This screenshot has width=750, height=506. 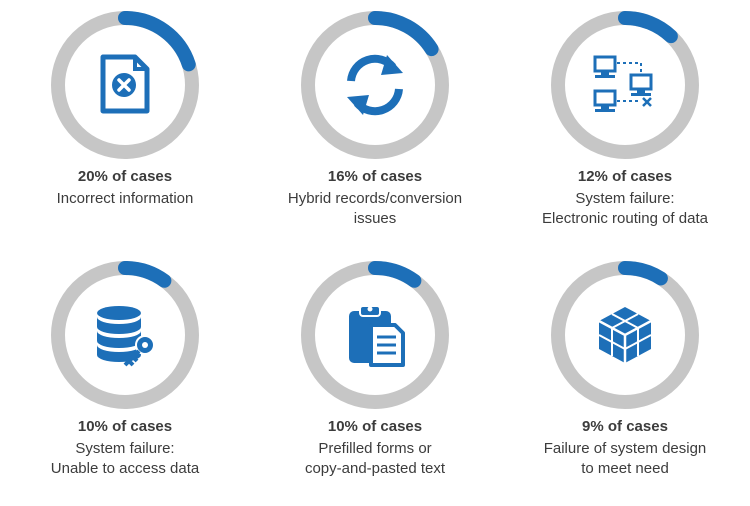 I want to click on category-label-line: Prefilled forms or, so click(x=375, y=448).